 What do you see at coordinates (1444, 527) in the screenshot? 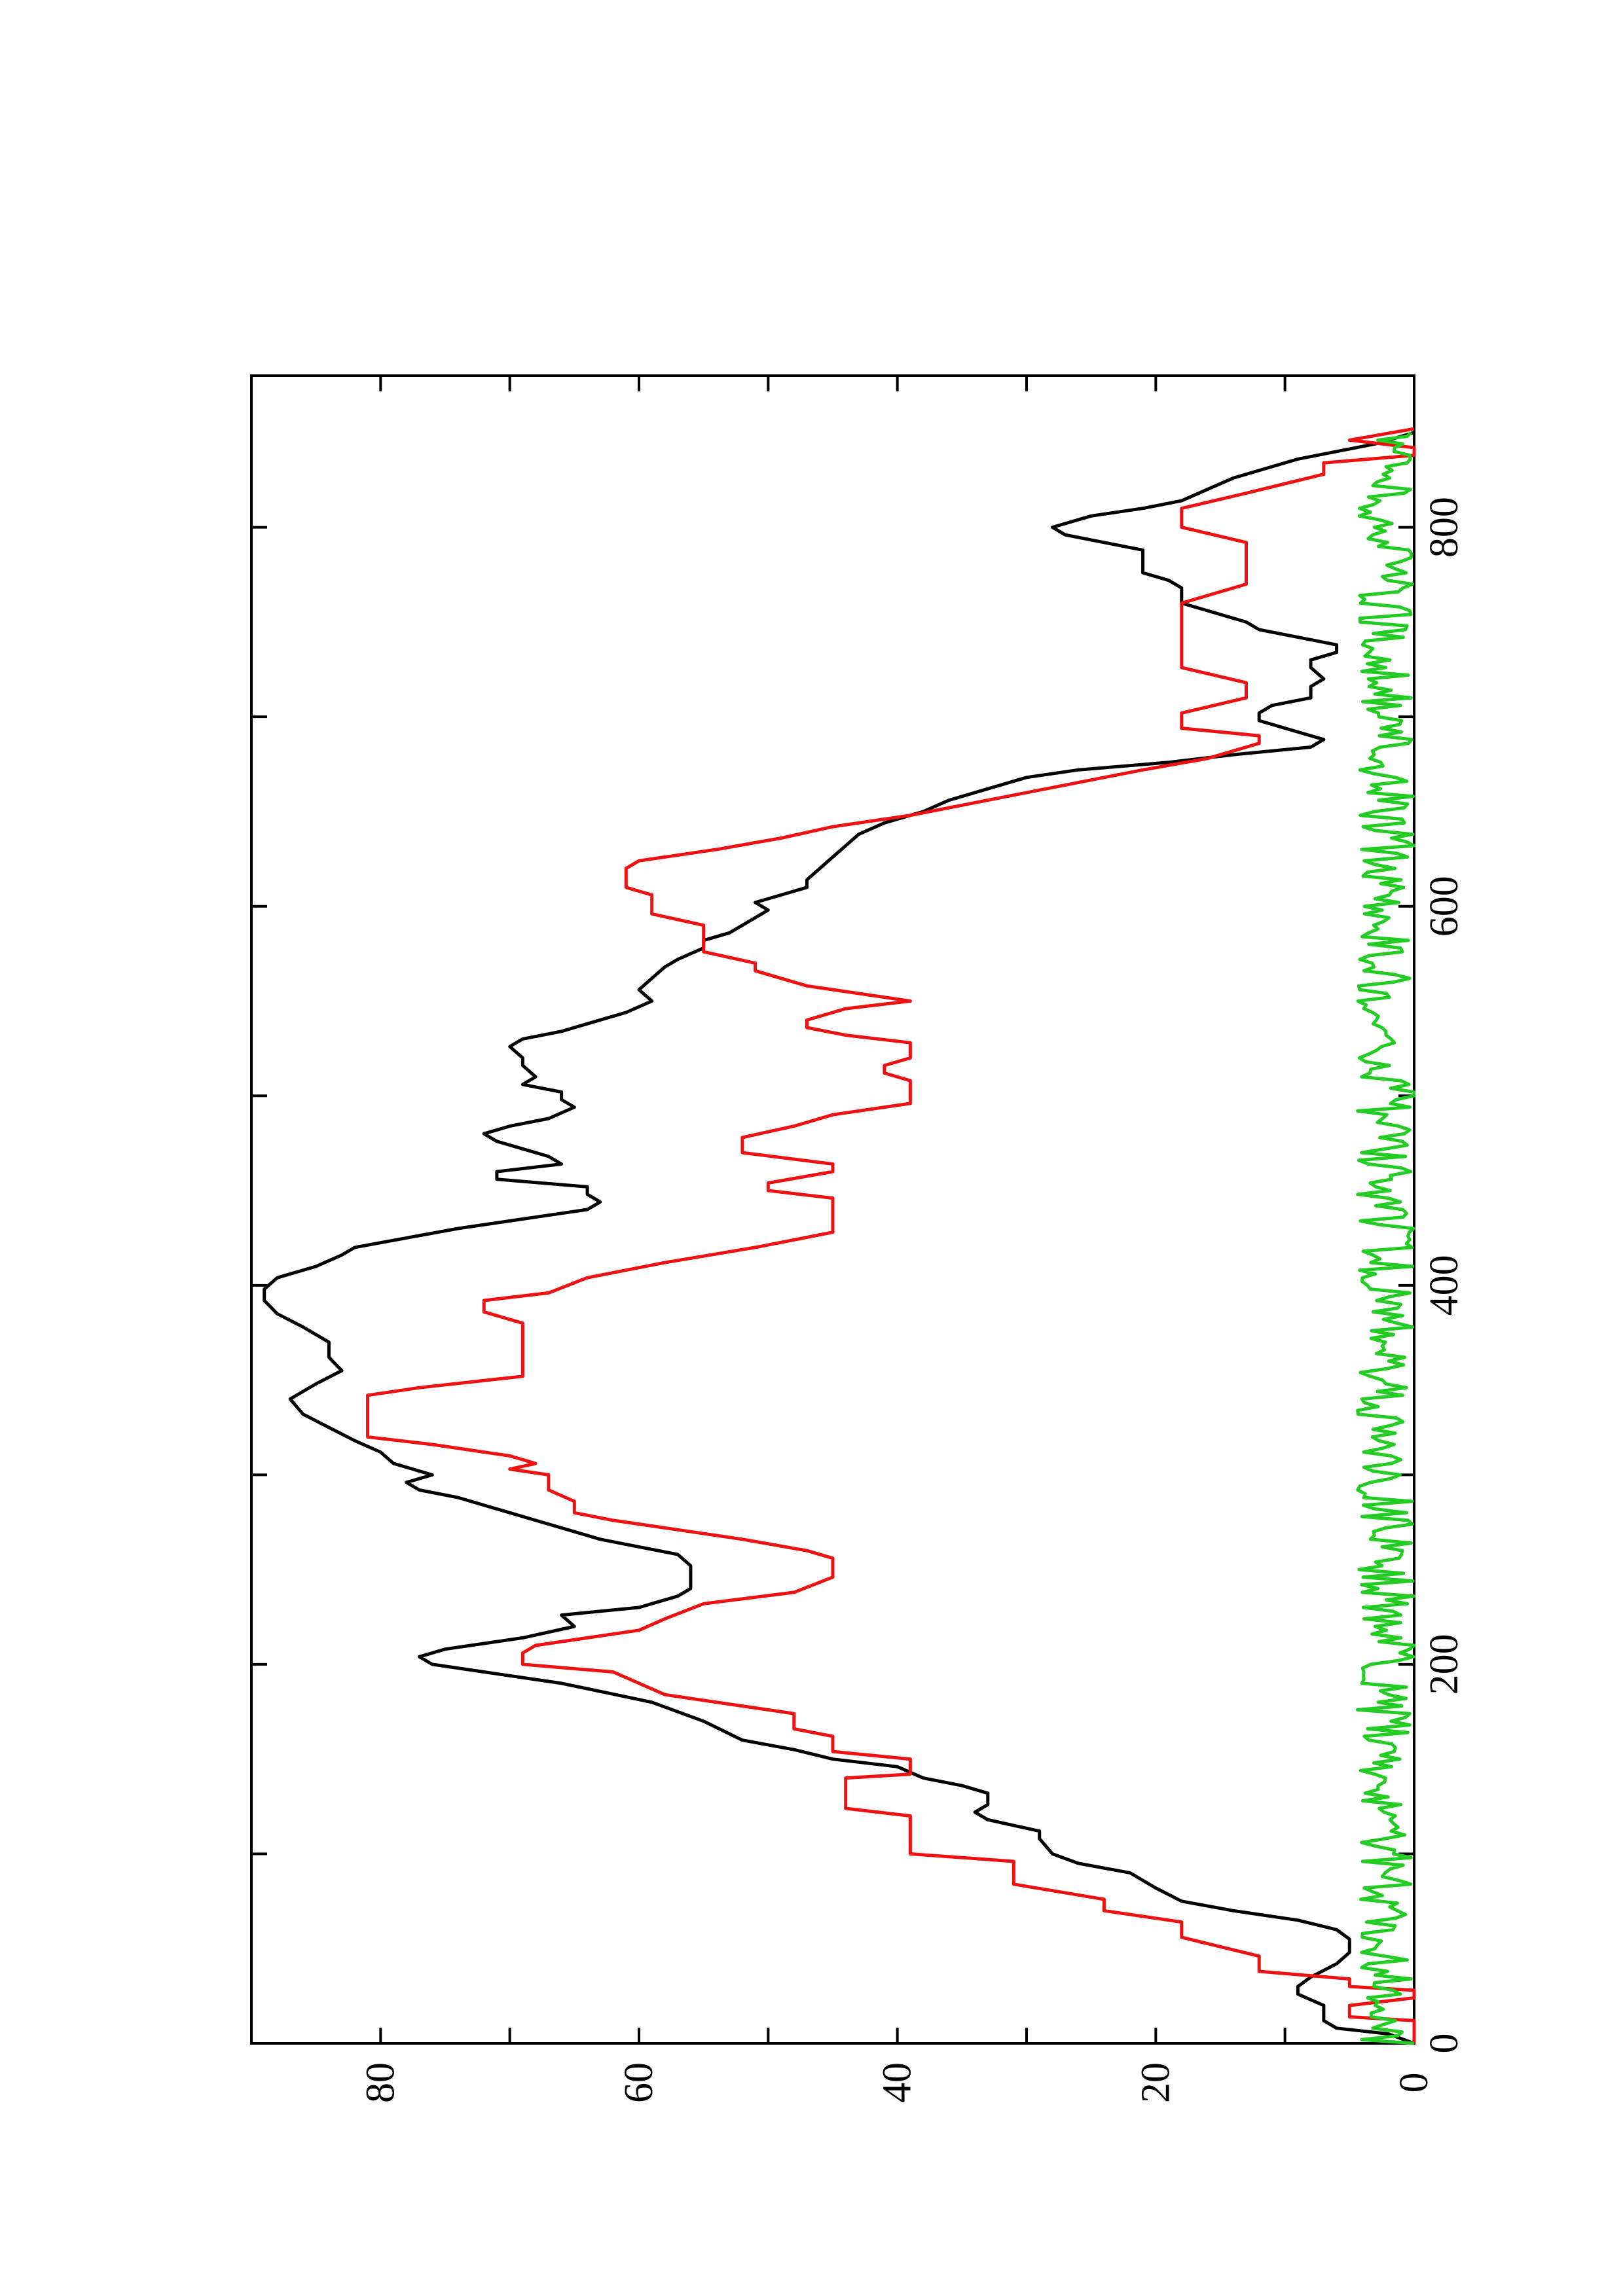
I see `x-tick-label: 800` at bounding box center [1444, 527].